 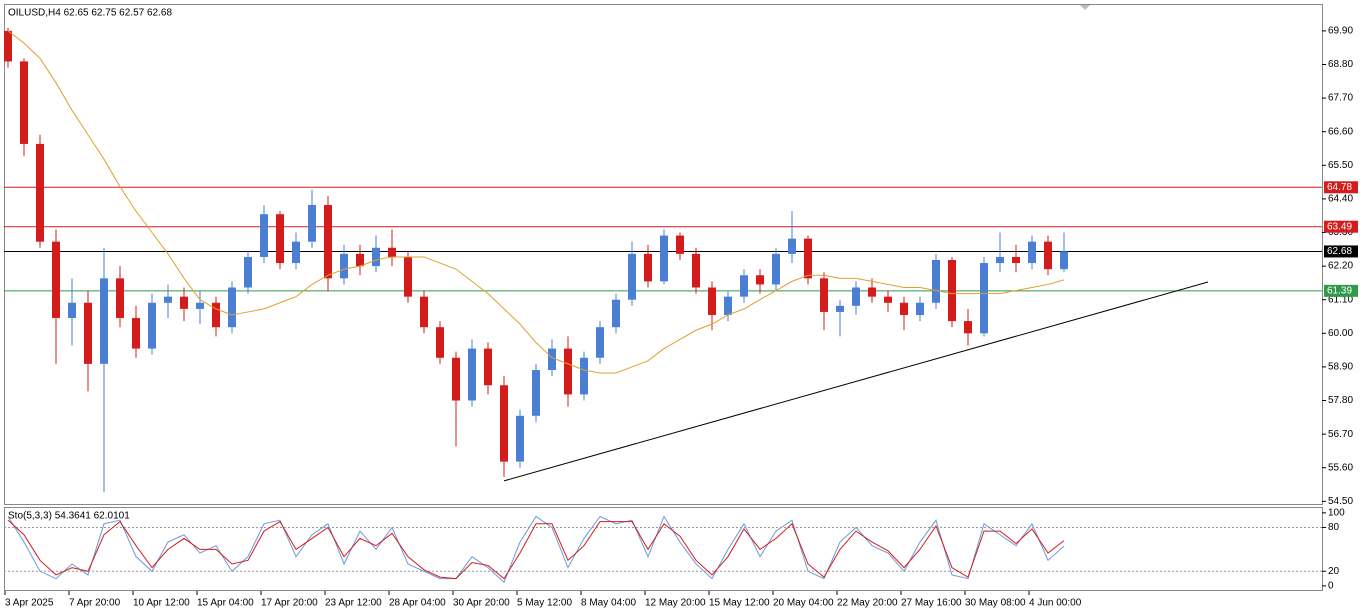 What do you see at coordinates (1340, 367) in the screenshot?
I see `y-tick-label: 58.90` at bounding box center [1340, 367].